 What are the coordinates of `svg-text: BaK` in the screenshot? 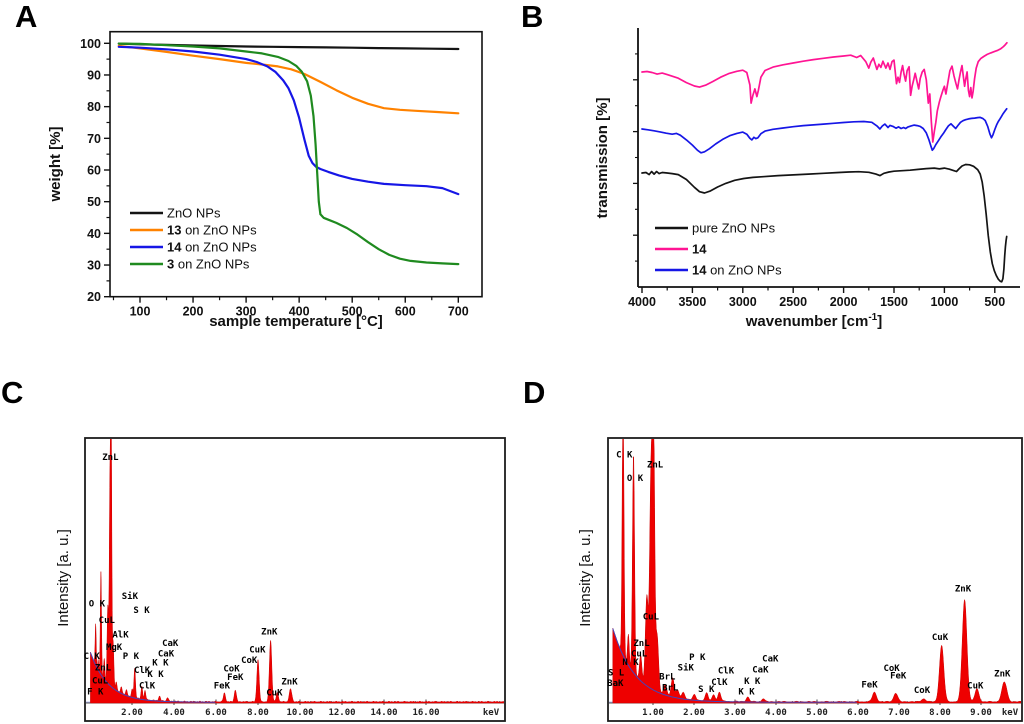 It's located at (615, 684).